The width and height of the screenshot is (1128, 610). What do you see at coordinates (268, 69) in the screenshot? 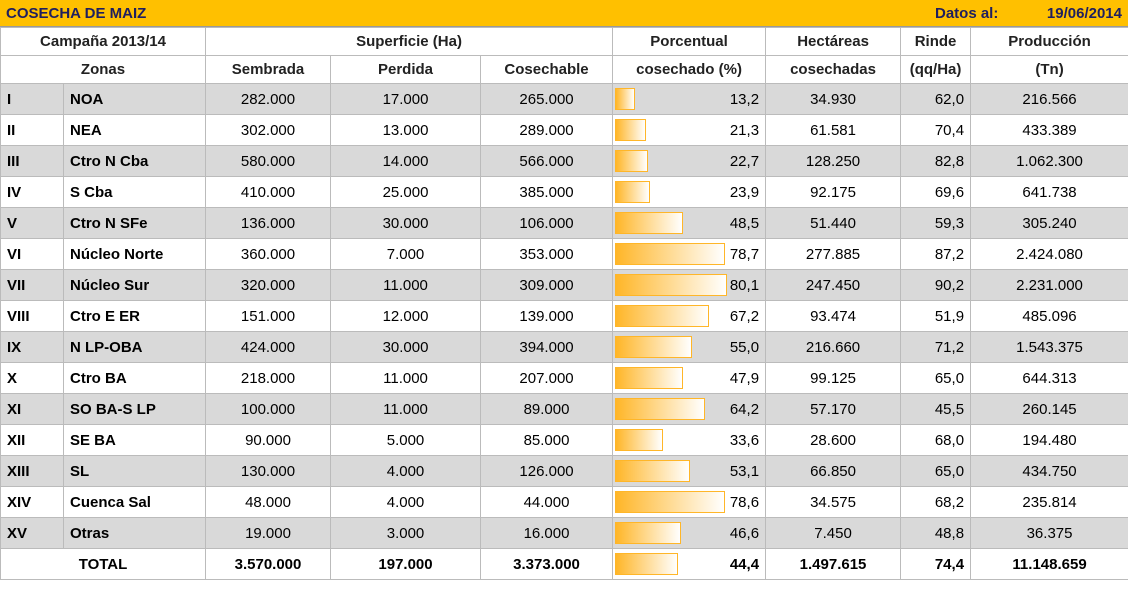
I see `cell: Sembrada` at bounding box center [268, 69].